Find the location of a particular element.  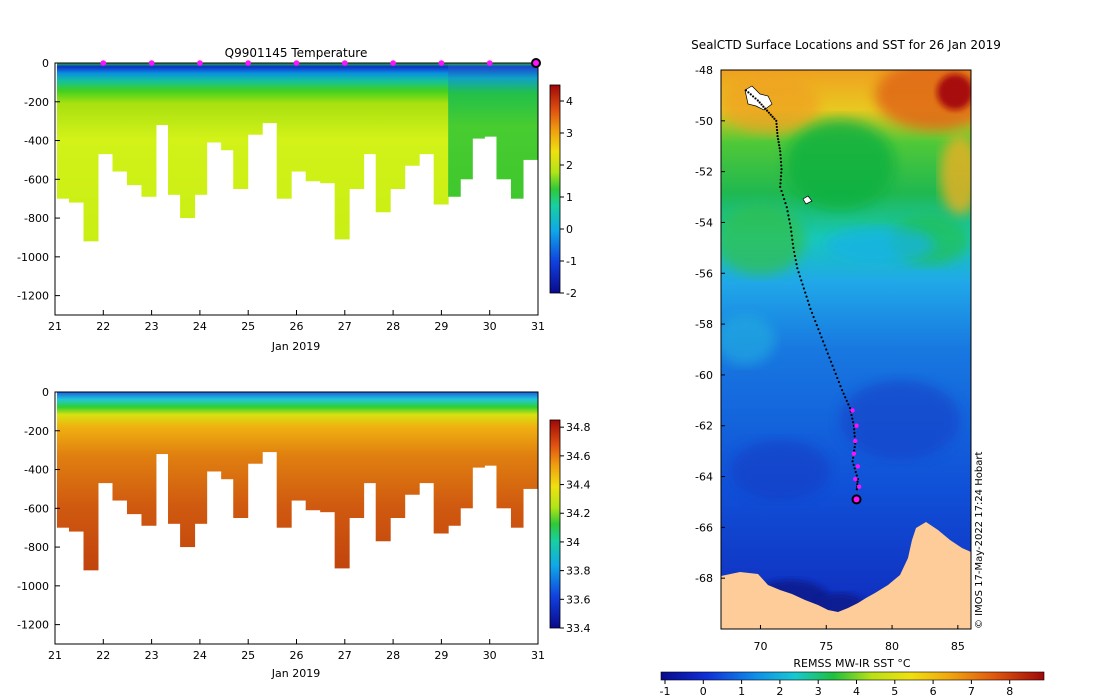

map-x-ticks: 70 75 80 85 is located at coordinates (859, 639).